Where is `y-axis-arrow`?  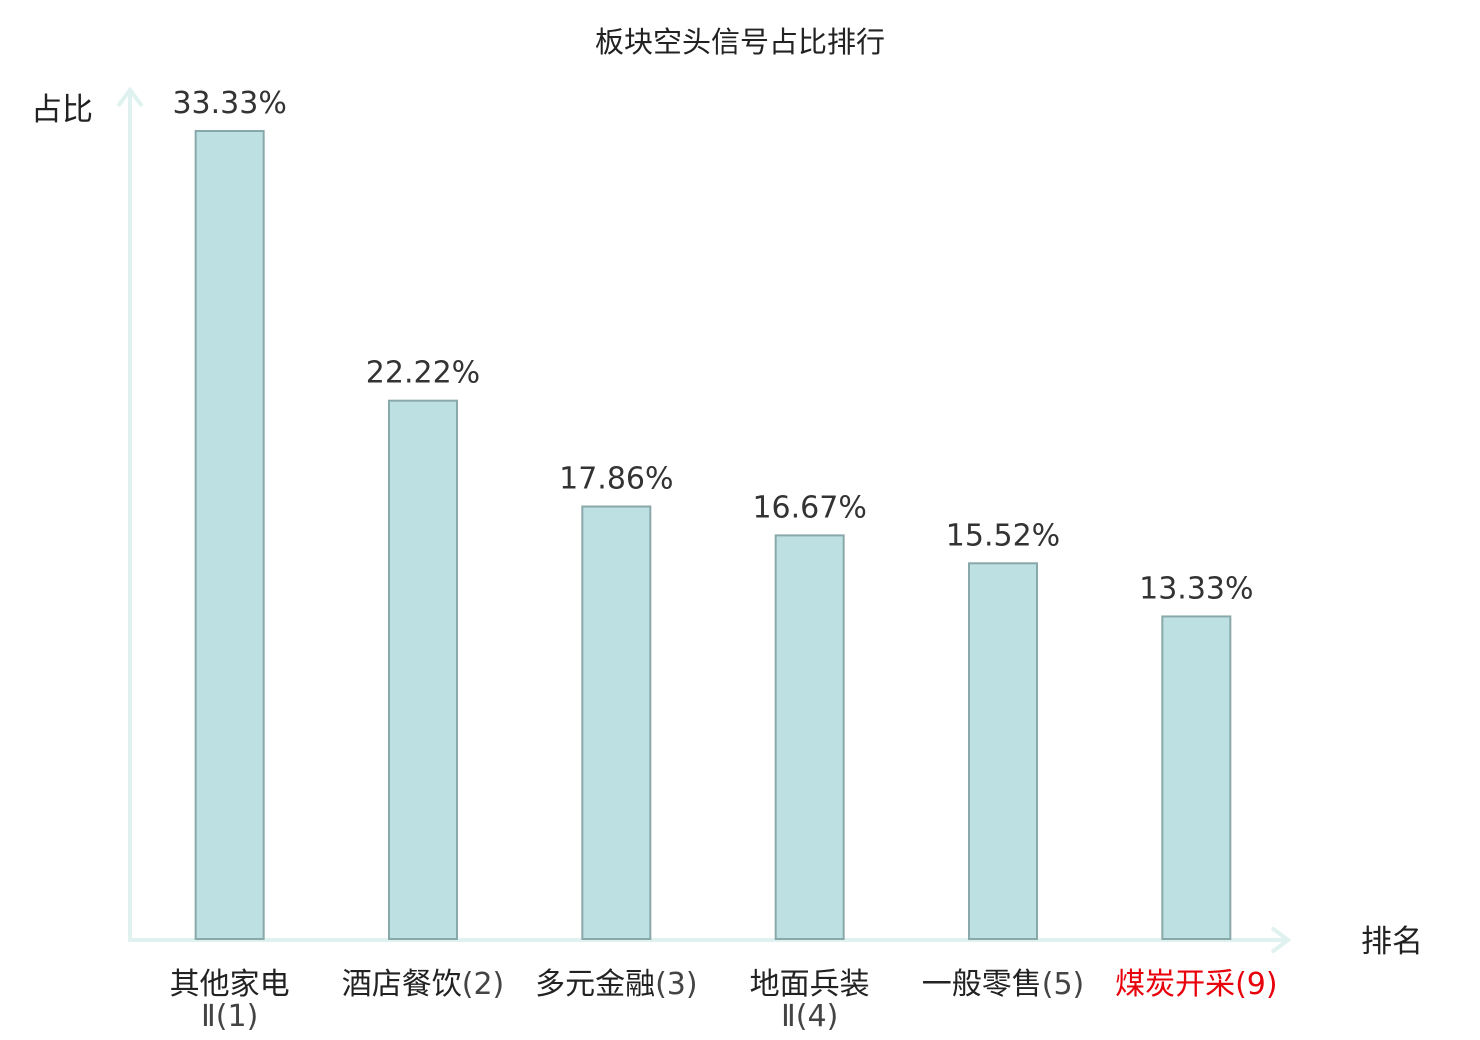 y-axis-arrow is located at coordinates (130, 97).